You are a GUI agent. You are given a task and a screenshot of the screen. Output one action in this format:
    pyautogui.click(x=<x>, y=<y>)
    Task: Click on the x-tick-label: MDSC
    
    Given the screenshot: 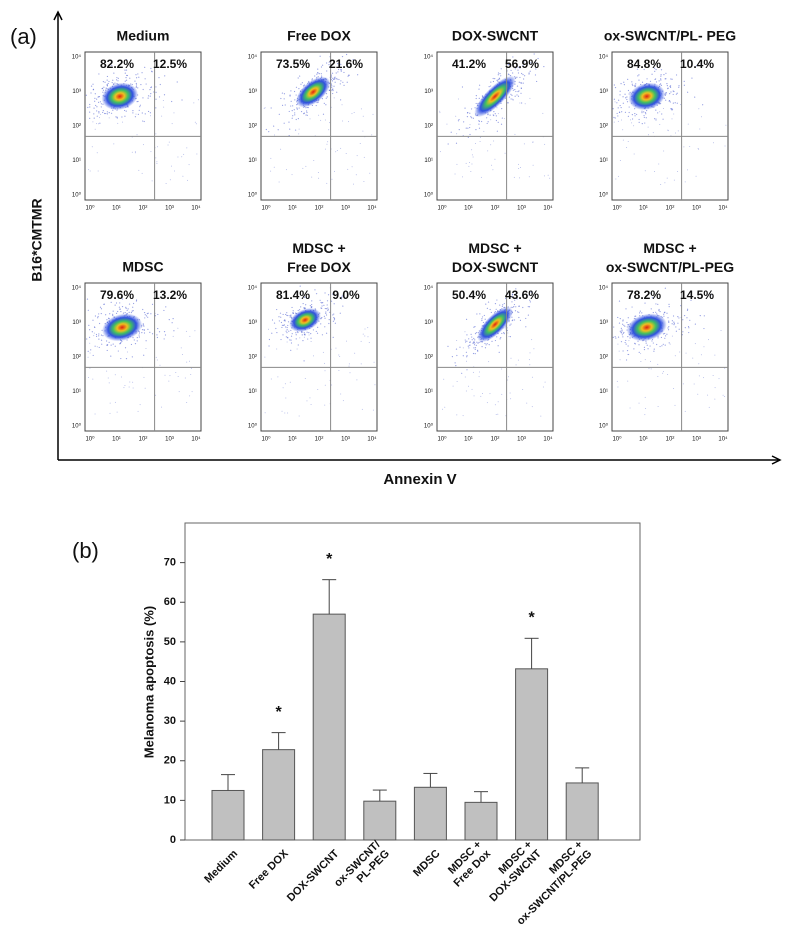 What is the action you would take?
    pyautogui.click(x=426, y=863)
    